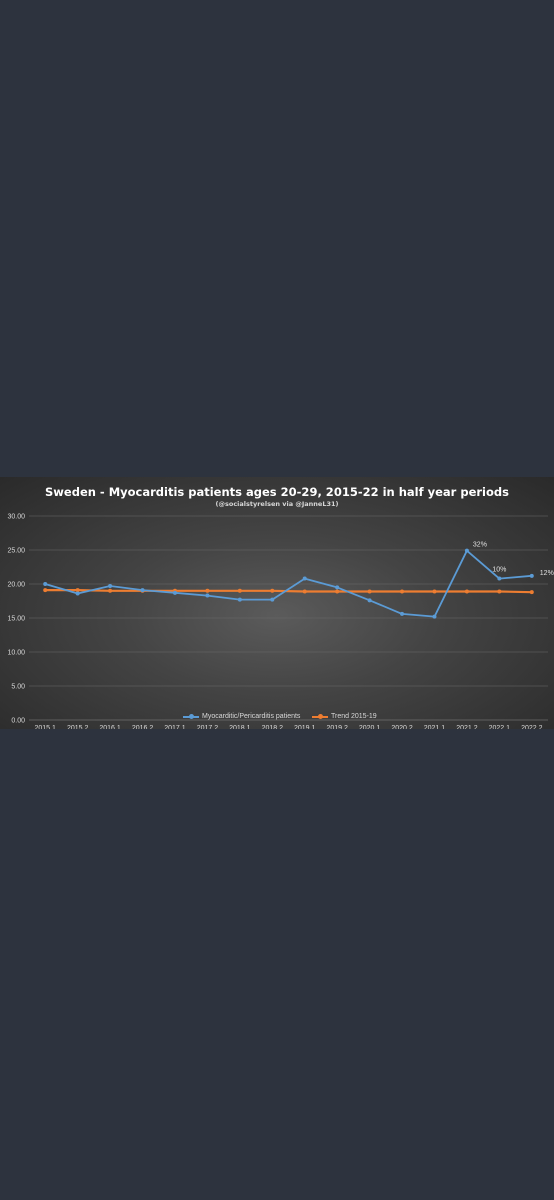 The width and height of the screenshot is (554, 1200). I want to click on annotation-label: 32%, so click(480, 545).